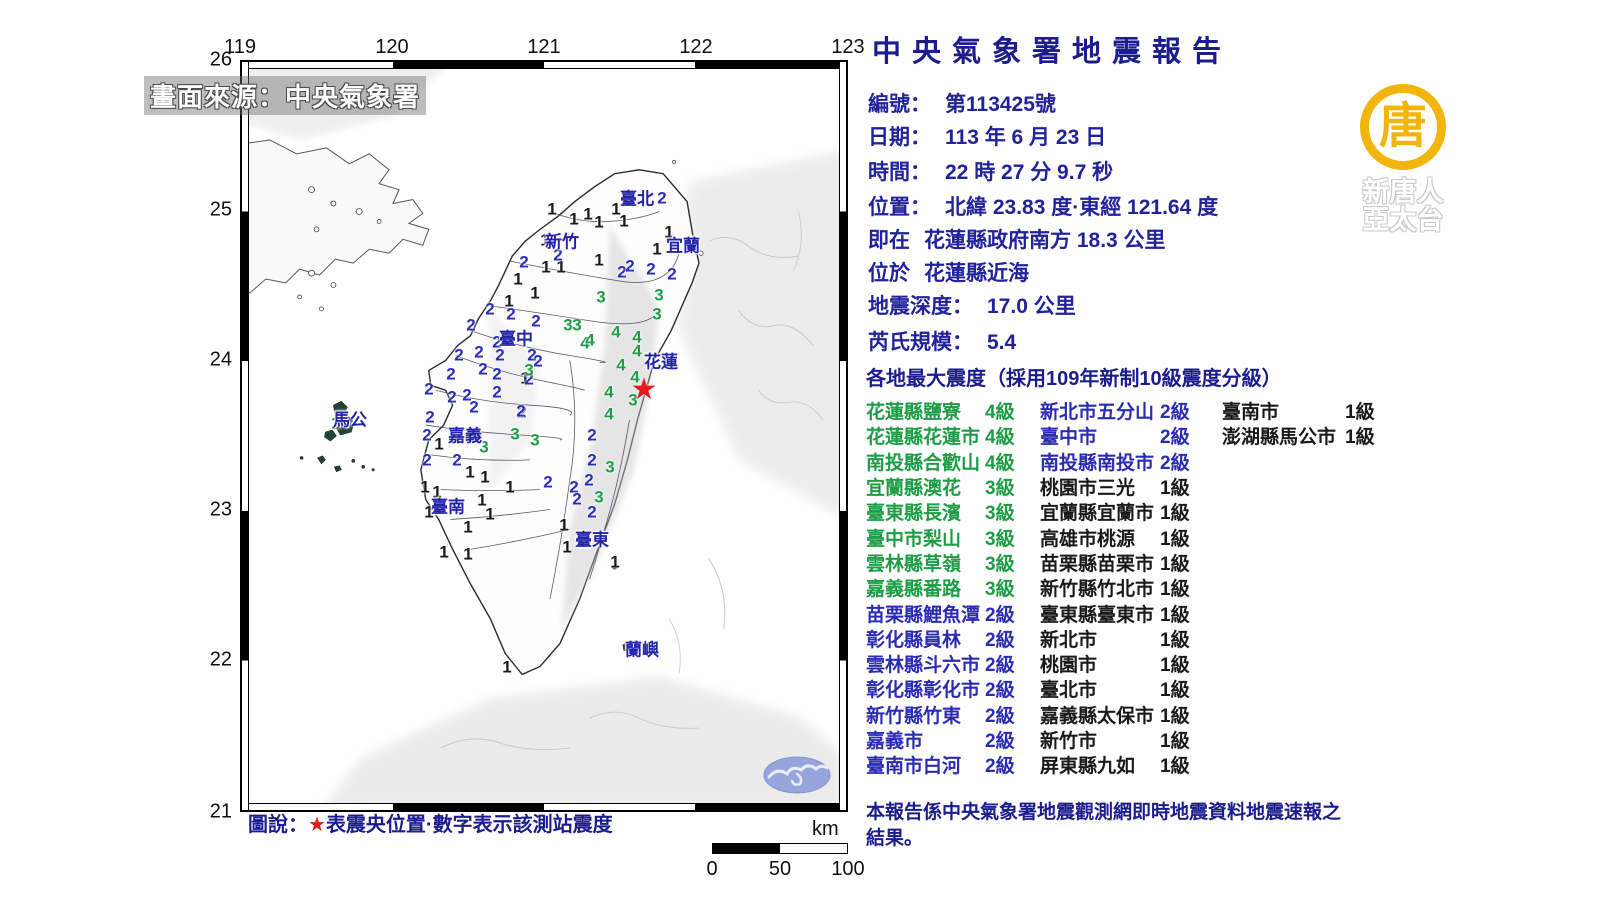 This screenshot has width=1600, height=900. What do you see at coordinates (1403, 220) in the screenshot?
I see `ntd-text-line2: 亞太台` at bounding box center [1403, 220].